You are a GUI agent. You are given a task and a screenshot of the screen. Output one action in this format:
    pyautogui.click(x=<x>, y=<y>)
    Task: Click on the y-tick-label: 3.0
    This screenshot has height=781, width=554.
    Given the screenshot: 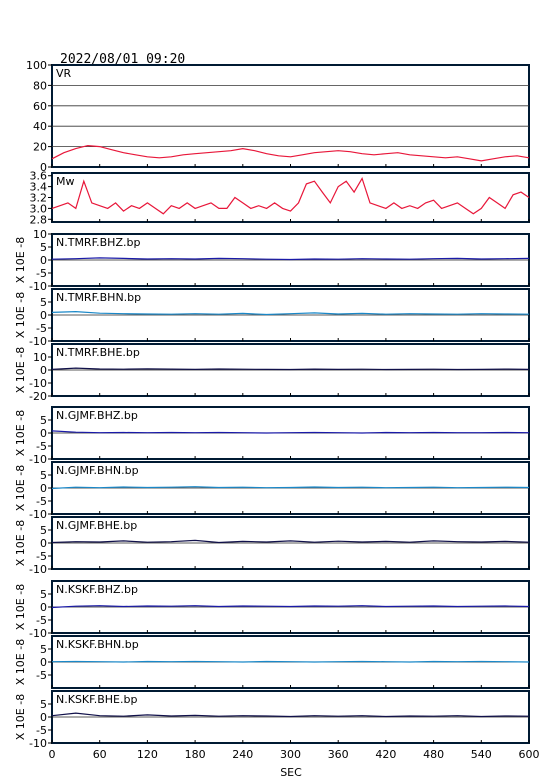 What is the action you would take?
    pyautogui.click(x=39, y=208)
    